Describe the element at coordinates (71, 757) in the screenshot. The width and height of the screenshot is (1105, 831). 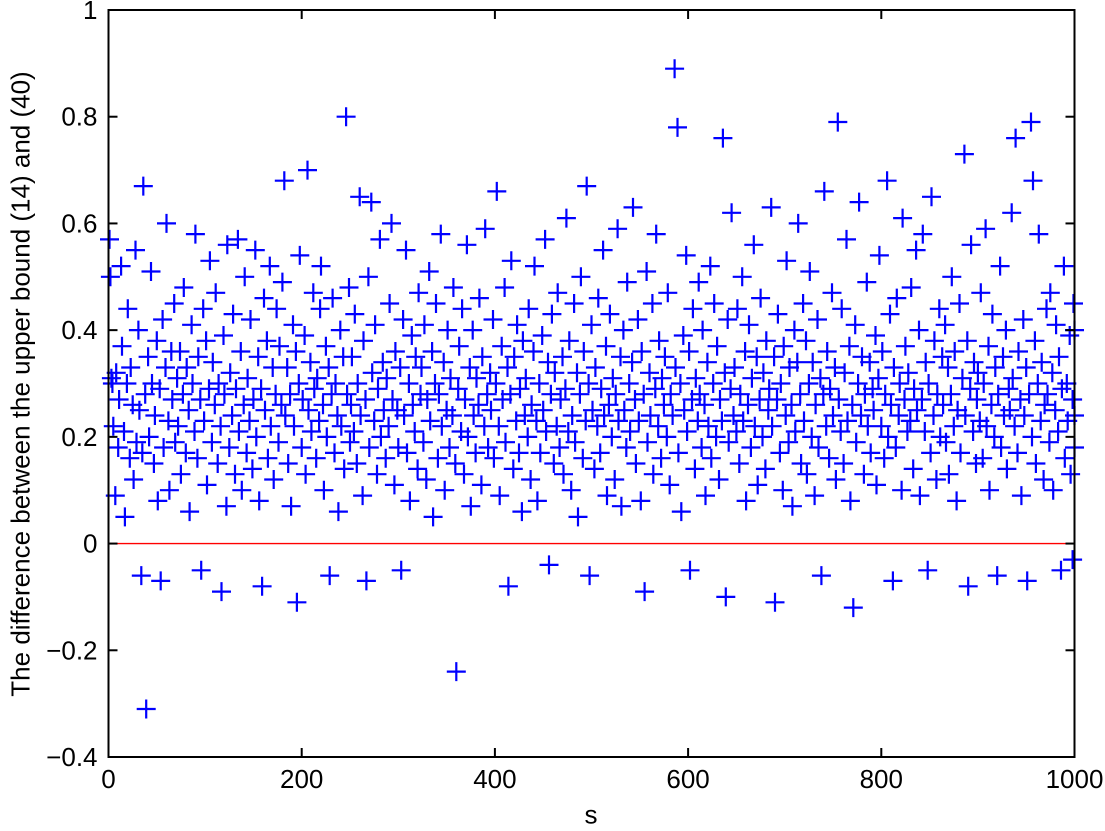
I see `y-tick-label: −0.4` at that location.